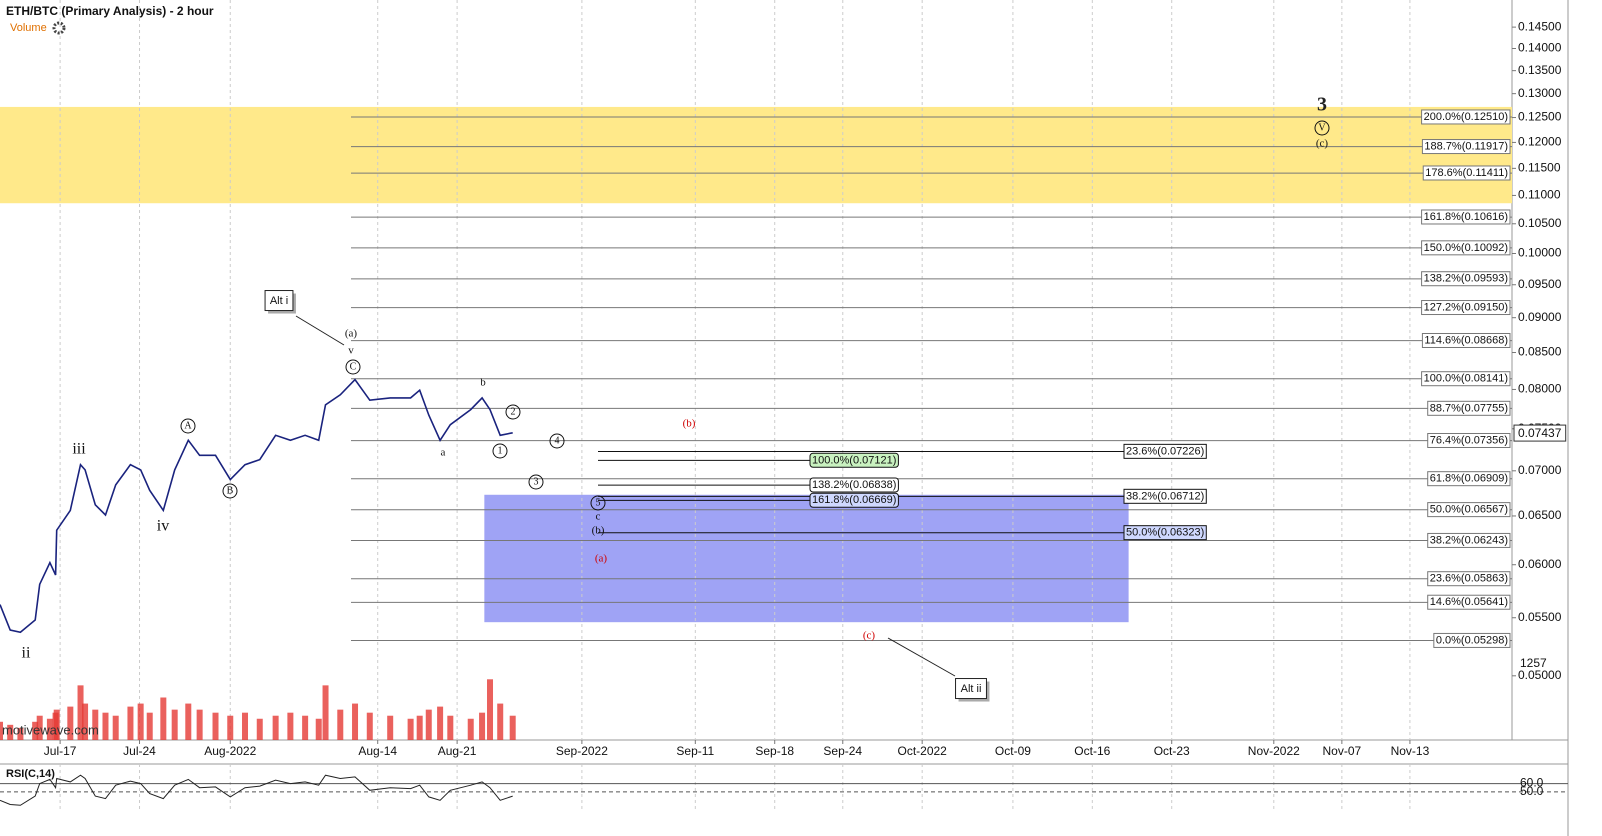 This screenshot has width=1602, height=836. What do you see at coordinates (110, 11) in the screenshot?
I see `chart-title: ETH/BTC (Primary Analysis) - 2 hour` at bounding box center [110, 11].